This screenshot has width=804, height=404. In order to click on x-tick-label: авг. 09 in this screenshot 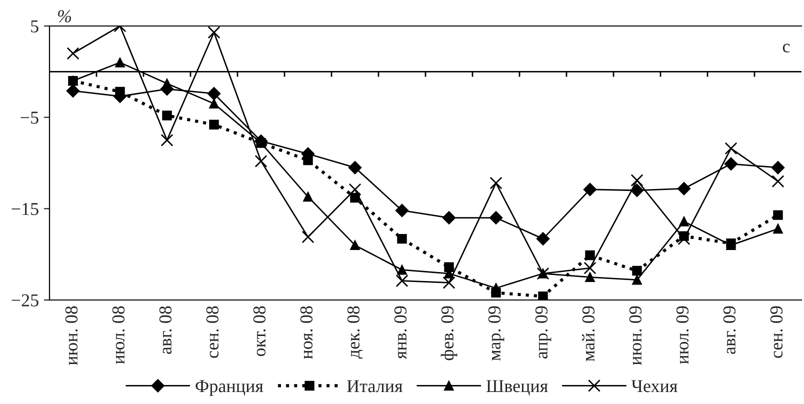, I will do `click(729, 330)`.